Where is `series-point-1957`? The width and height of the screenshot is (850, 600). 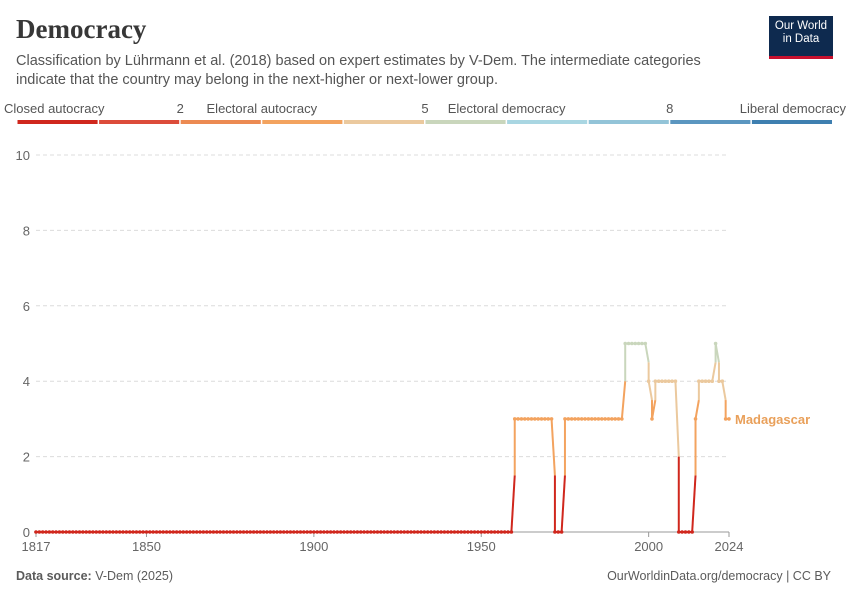
series-point-1957 is located at coordinates (504, 532).